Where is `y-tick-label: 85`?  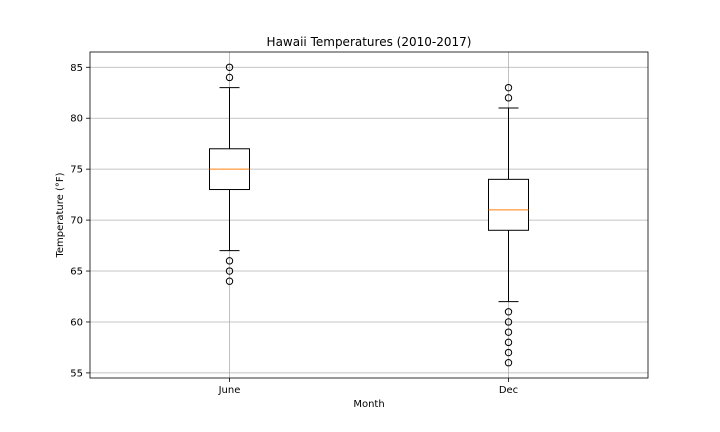 y-tick-label: 85 is located at coordinates (76, 68).